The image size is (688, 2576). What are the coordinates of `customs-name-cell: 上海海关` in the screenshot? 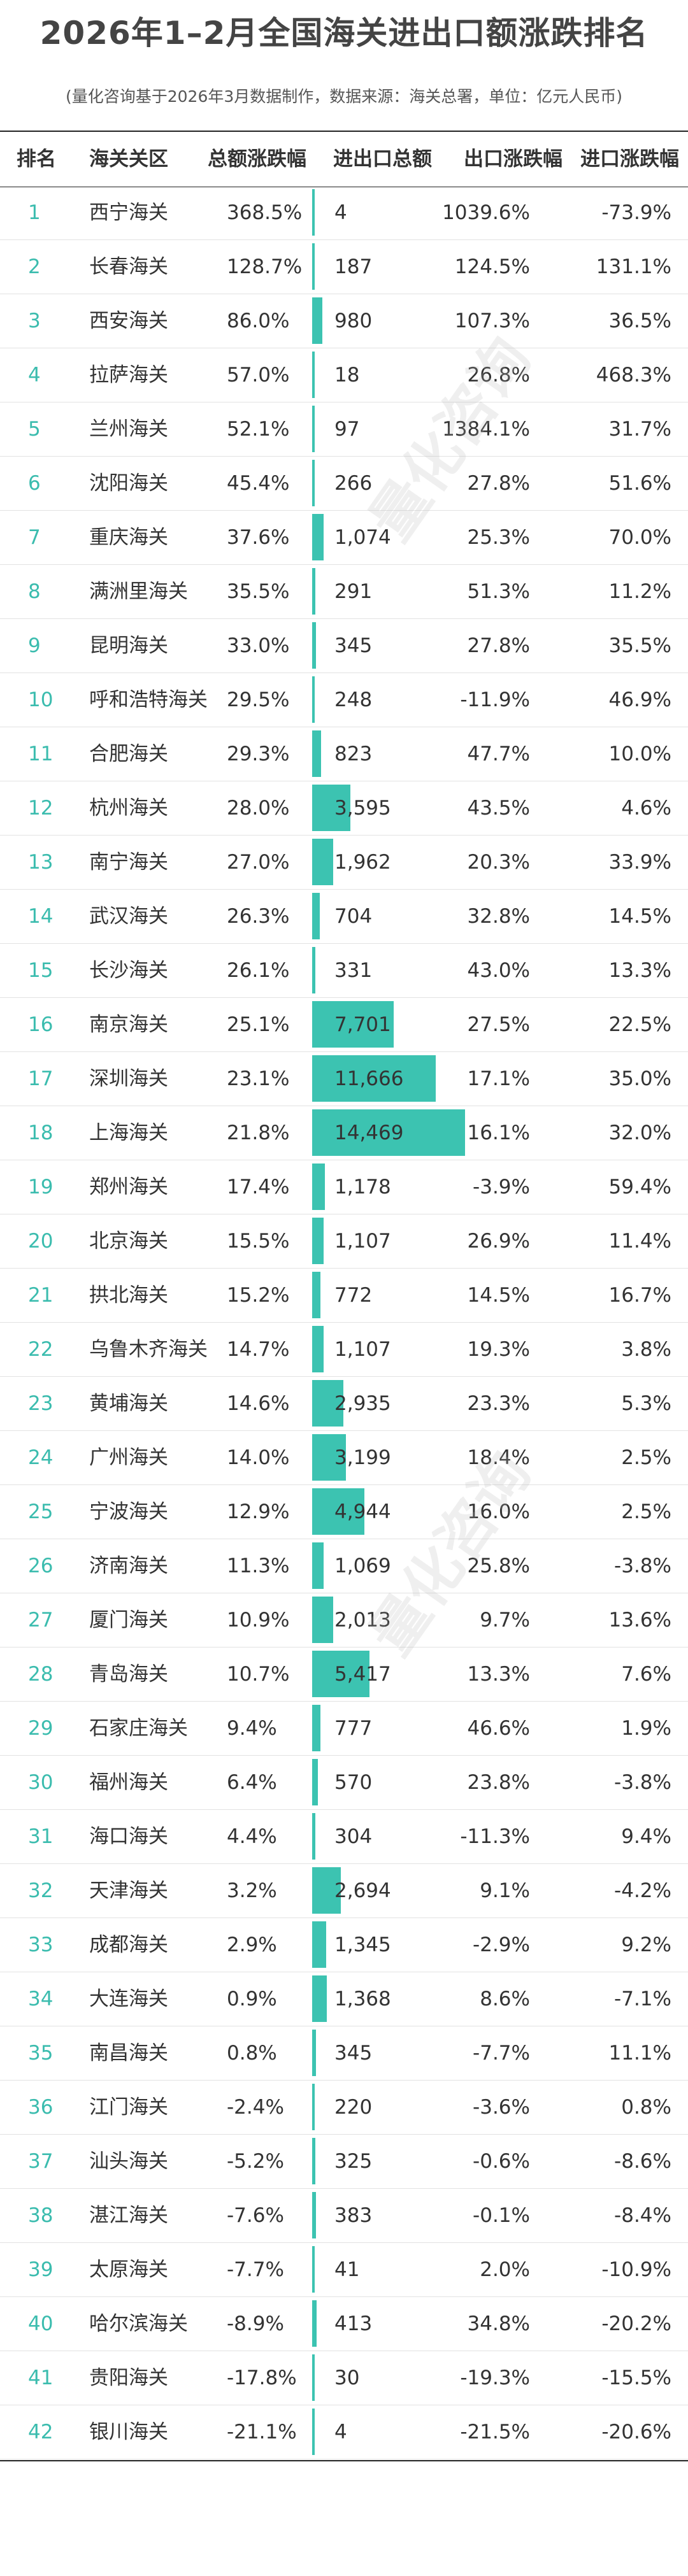 It's located at (128, 1132).